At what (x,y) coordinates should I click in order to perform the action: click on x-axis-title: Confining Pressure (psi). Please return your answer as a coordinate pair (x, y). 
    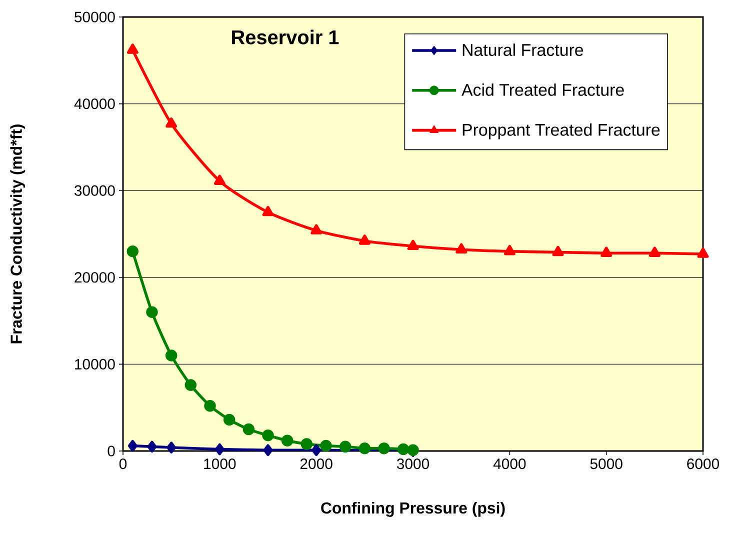
    Looking at the image, I should click on (413, 509).